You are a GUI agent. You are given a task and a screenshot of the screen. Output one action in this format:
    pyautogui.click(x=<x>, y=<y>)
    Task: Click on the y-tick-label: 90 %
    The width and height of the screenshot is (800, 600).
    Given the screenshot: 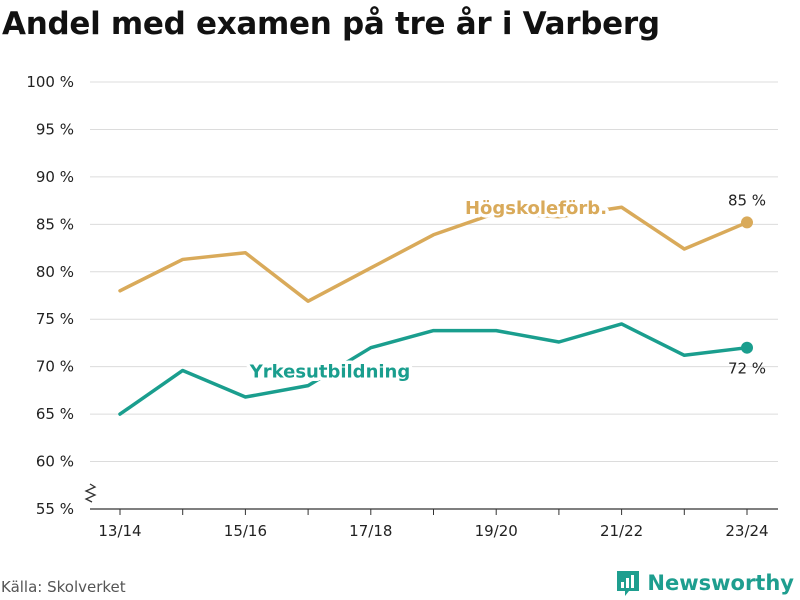 What is the action you would take?
    pyautogui.click(x=55, y=177)
    